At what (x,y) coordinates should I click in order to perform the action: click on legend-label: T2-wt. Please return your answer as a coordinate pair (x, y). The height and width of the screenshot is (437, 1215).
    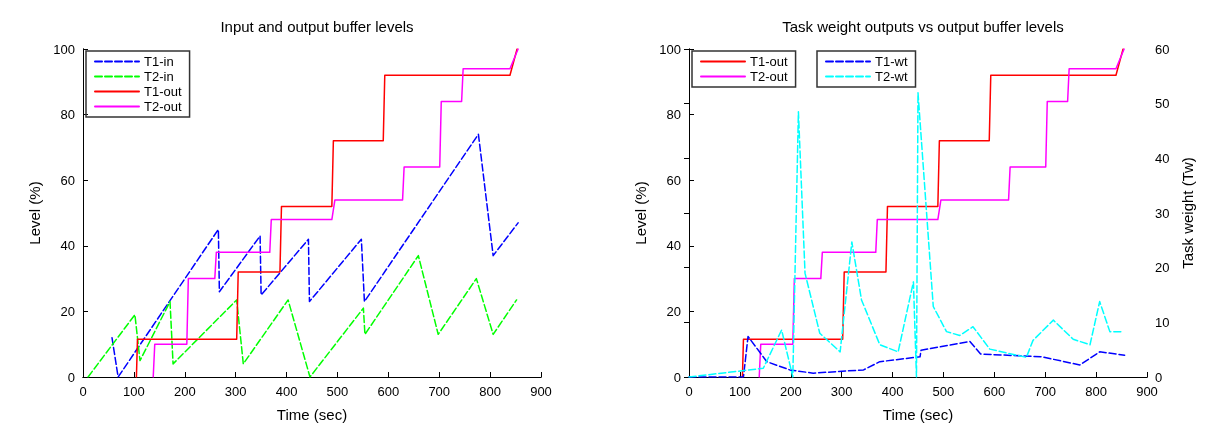
    Looking at the image, I should click on (891, 76).